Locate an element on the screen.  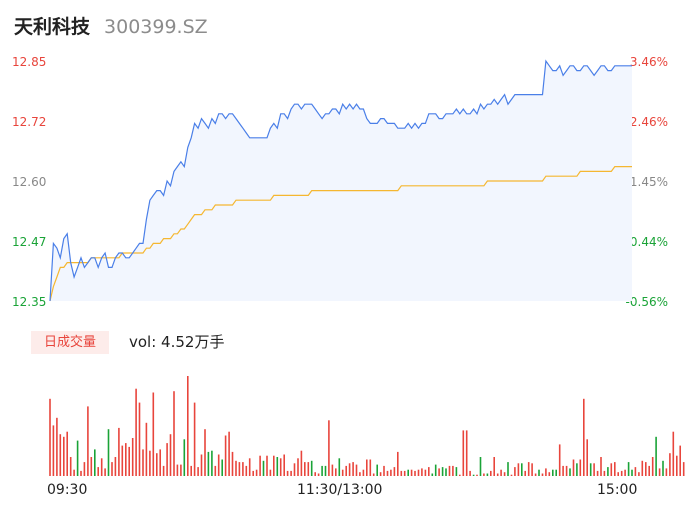
period-tab-daily-volume: 日成交量 is located at coordinates (70, 342).